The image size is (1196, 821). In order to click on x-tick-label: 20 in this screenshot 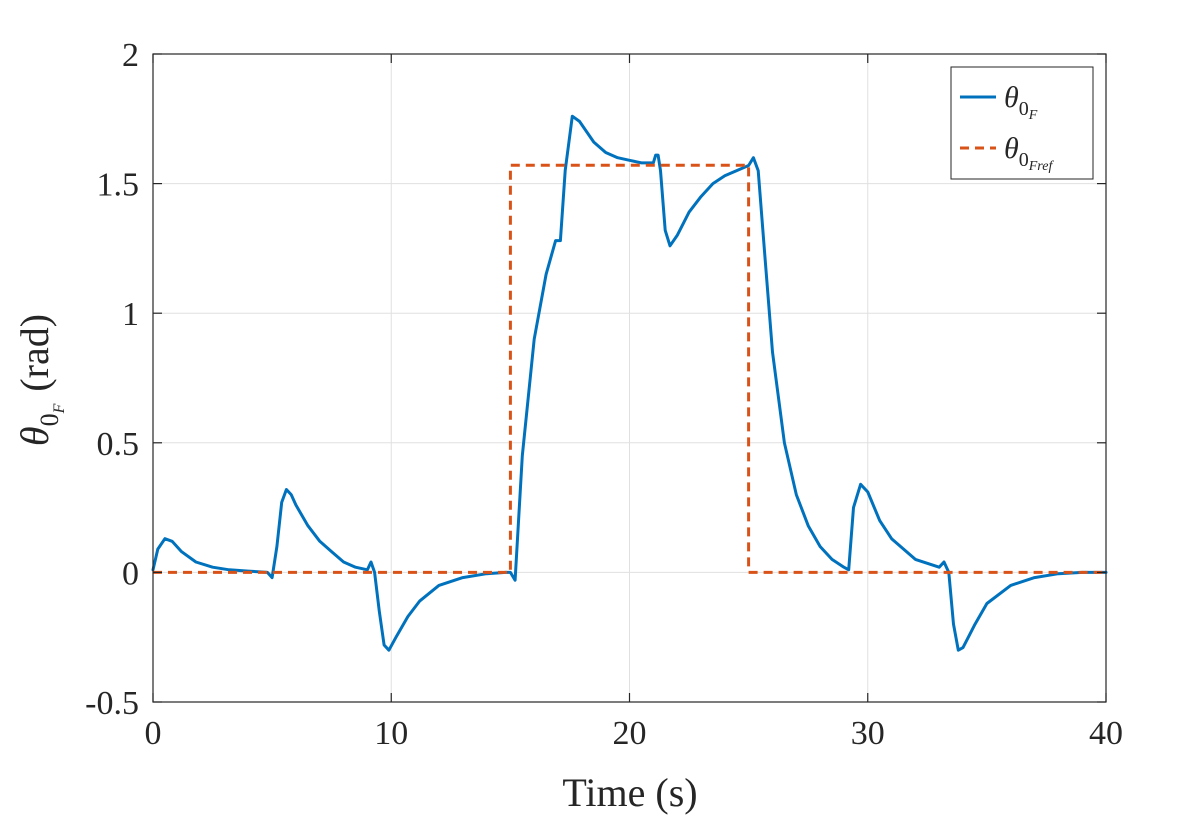, I will do `click(630, 733)`.